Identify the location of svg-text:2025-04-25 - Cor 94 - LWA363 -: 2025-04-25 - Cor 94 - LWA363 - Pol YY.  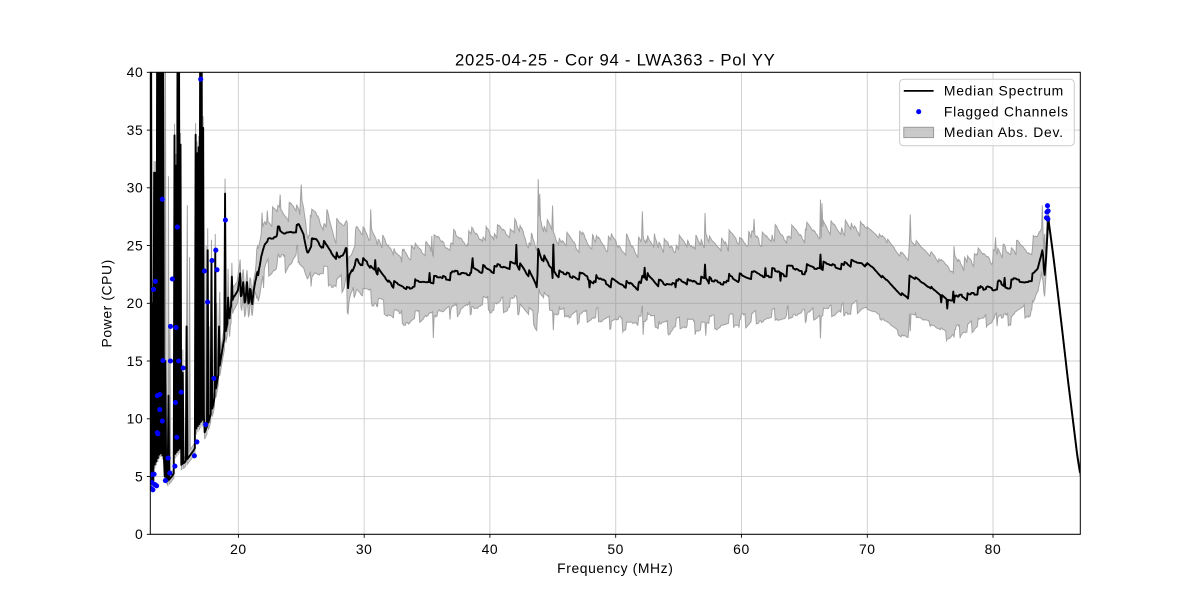
(615, 60).